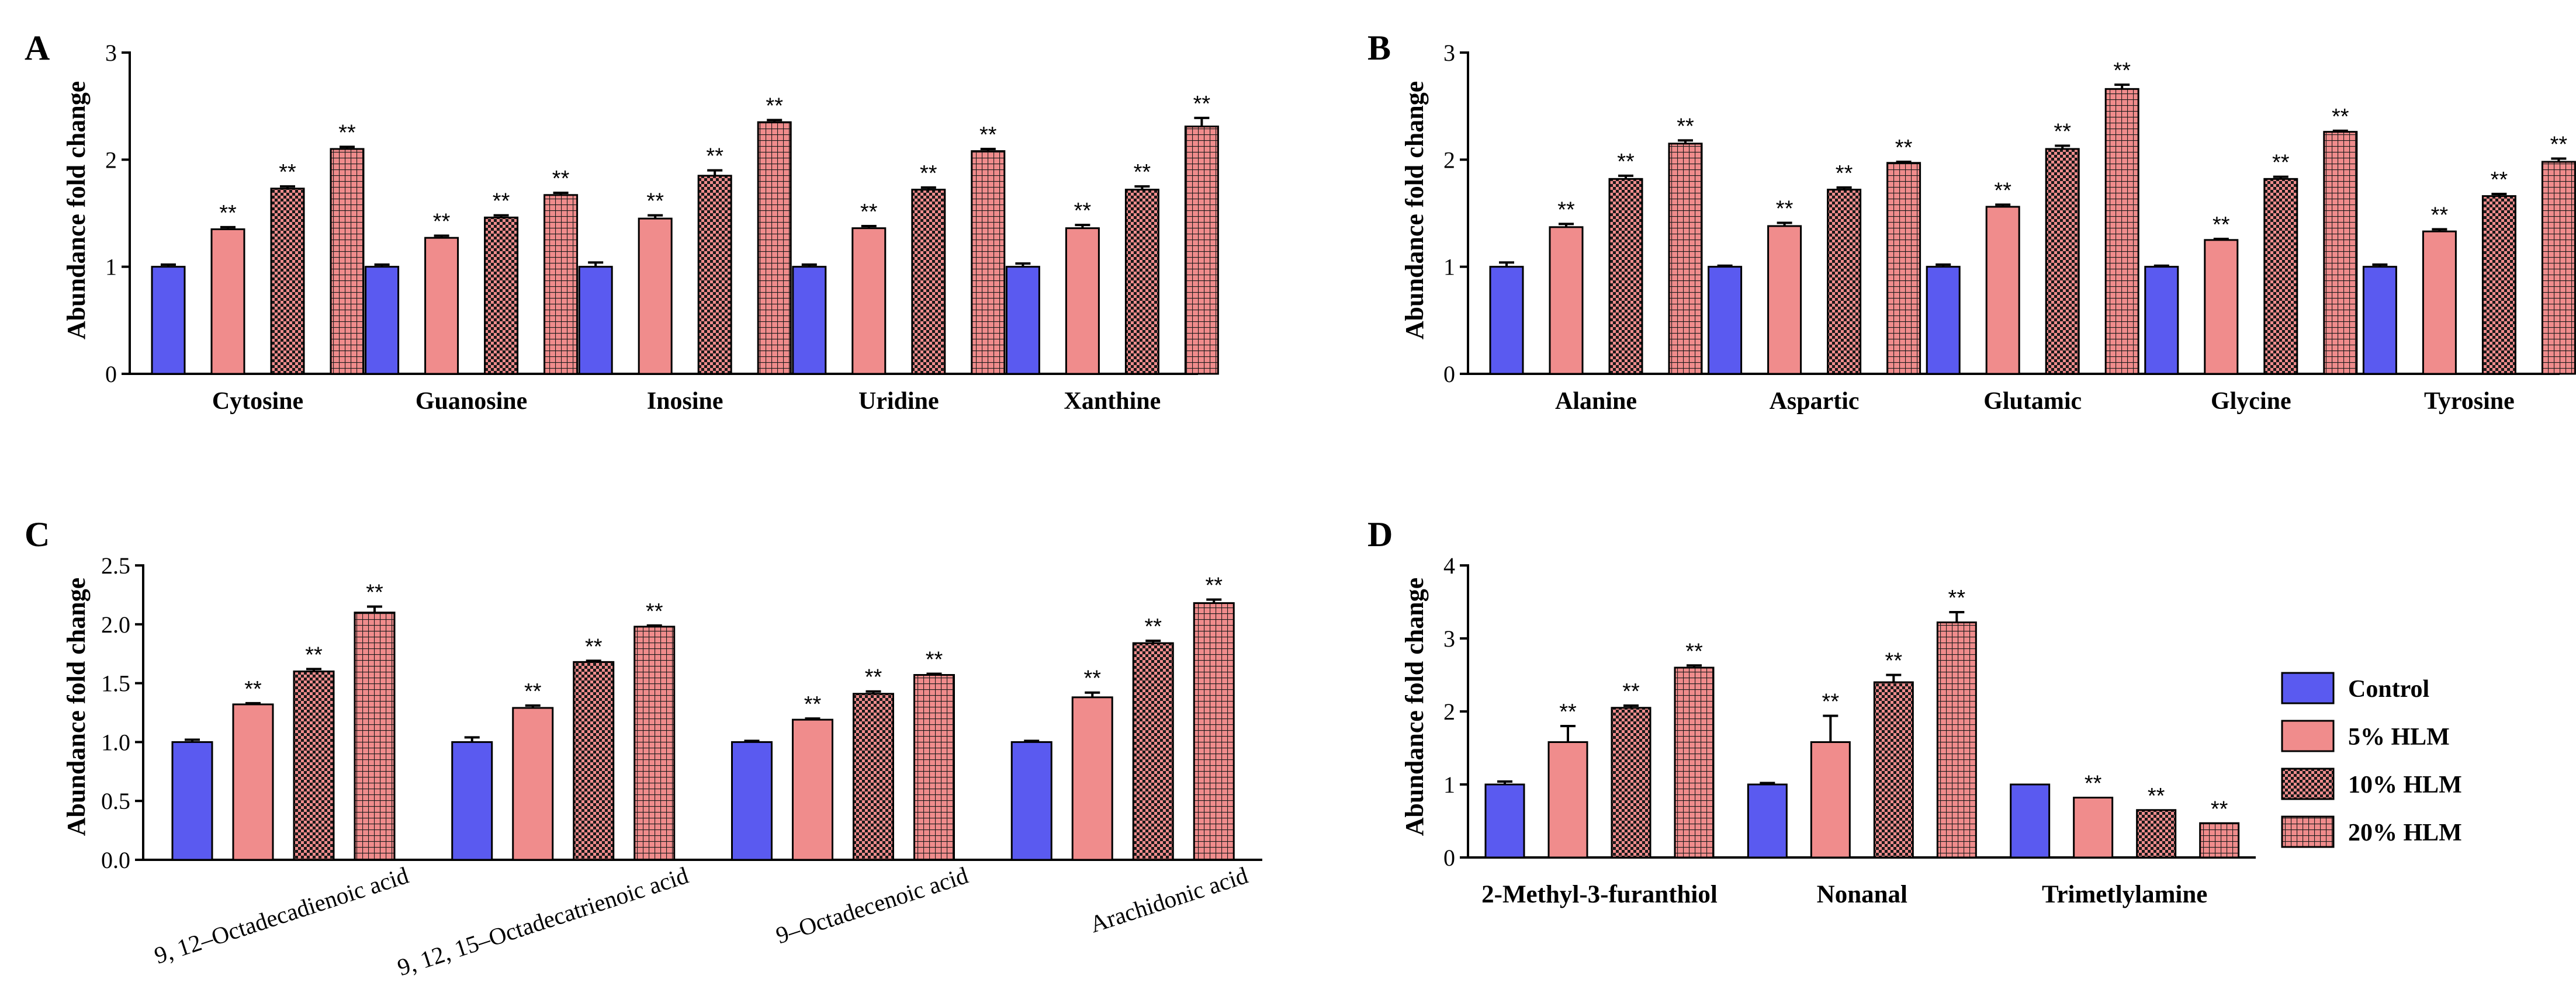 Image resolution: width=2576 pixels, height=1000 pixels. I want to click on panel-b-bar-alanine-10-hlm, so click(1626, 276).